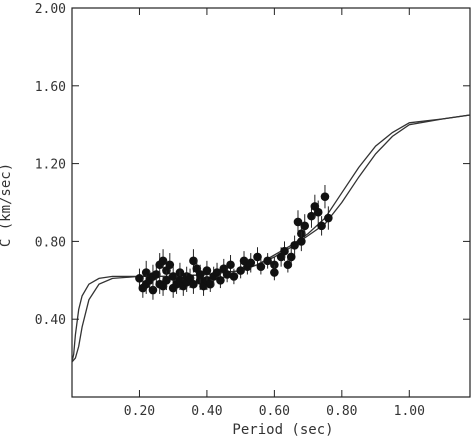  What do you see at coordinates (409, 411) in the screenshot?
I see `x-tick-label: 1.00` at bounding box center [409, 411].